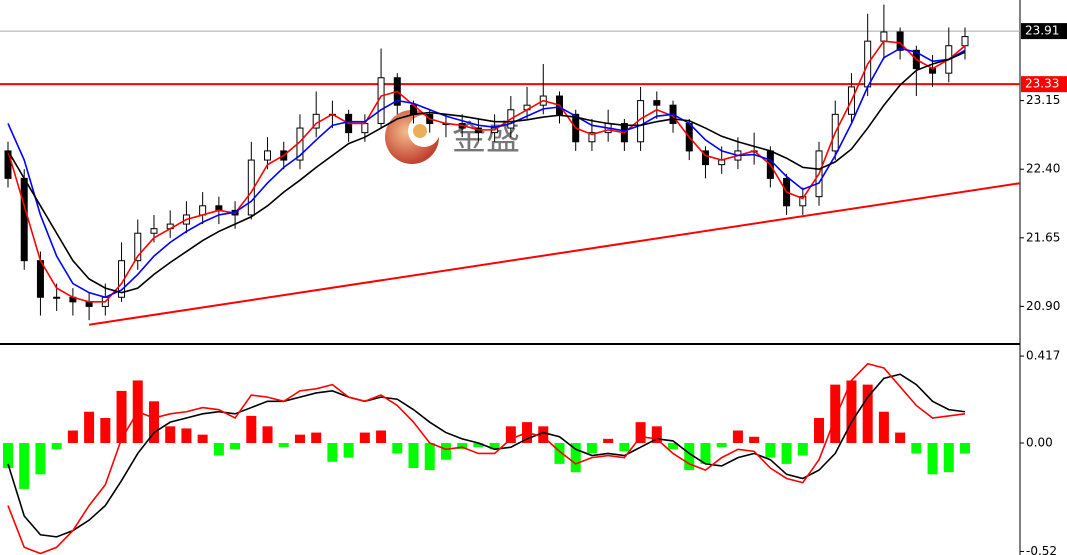 This screenshot has height=555, width=1067. I want to click on y-tick-label: 22.40, so click(1043, 169).